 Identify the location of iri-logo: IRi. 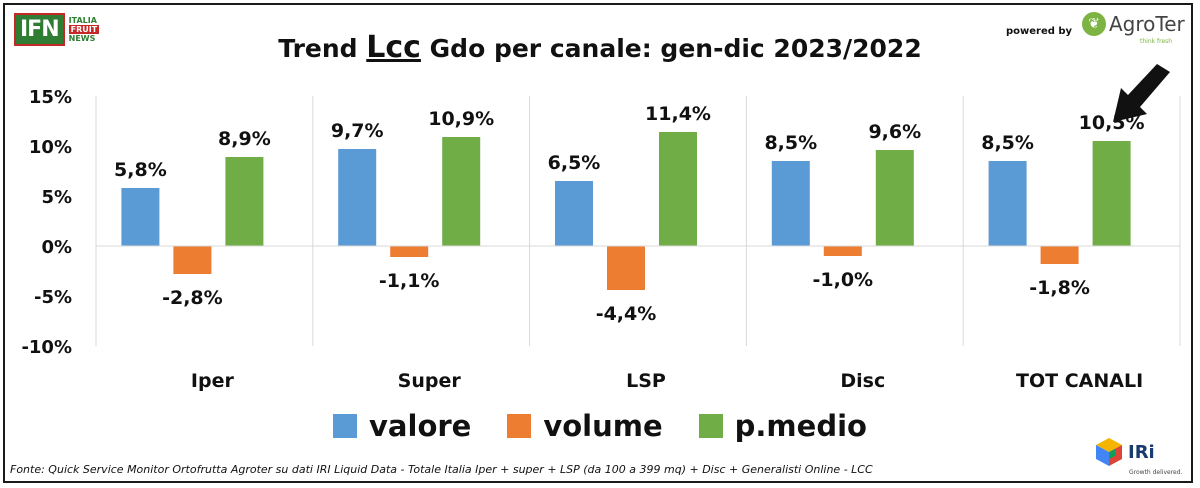
(1124, 452).